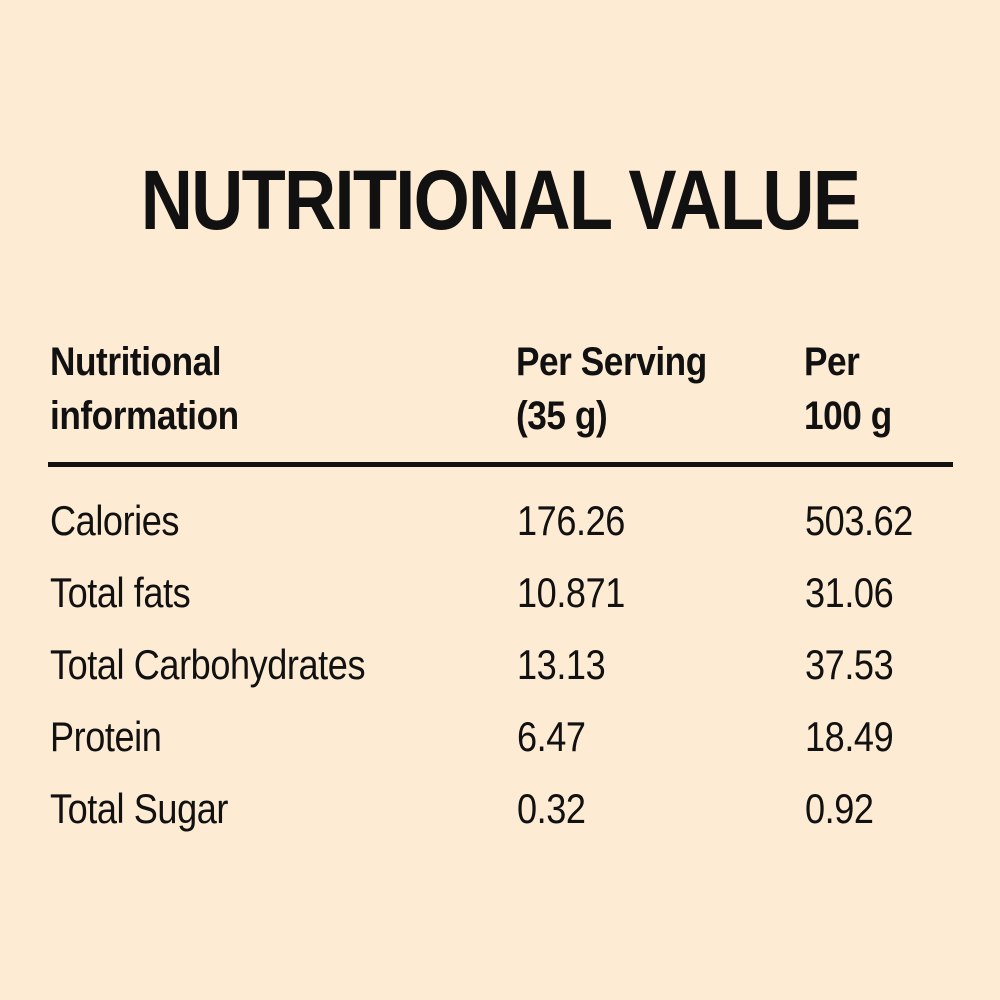  What do you see at coordinates (144, 389) in the screenshot?
I see `header-nutritional-information: Nutritional information` at bounding box center [144, 389].